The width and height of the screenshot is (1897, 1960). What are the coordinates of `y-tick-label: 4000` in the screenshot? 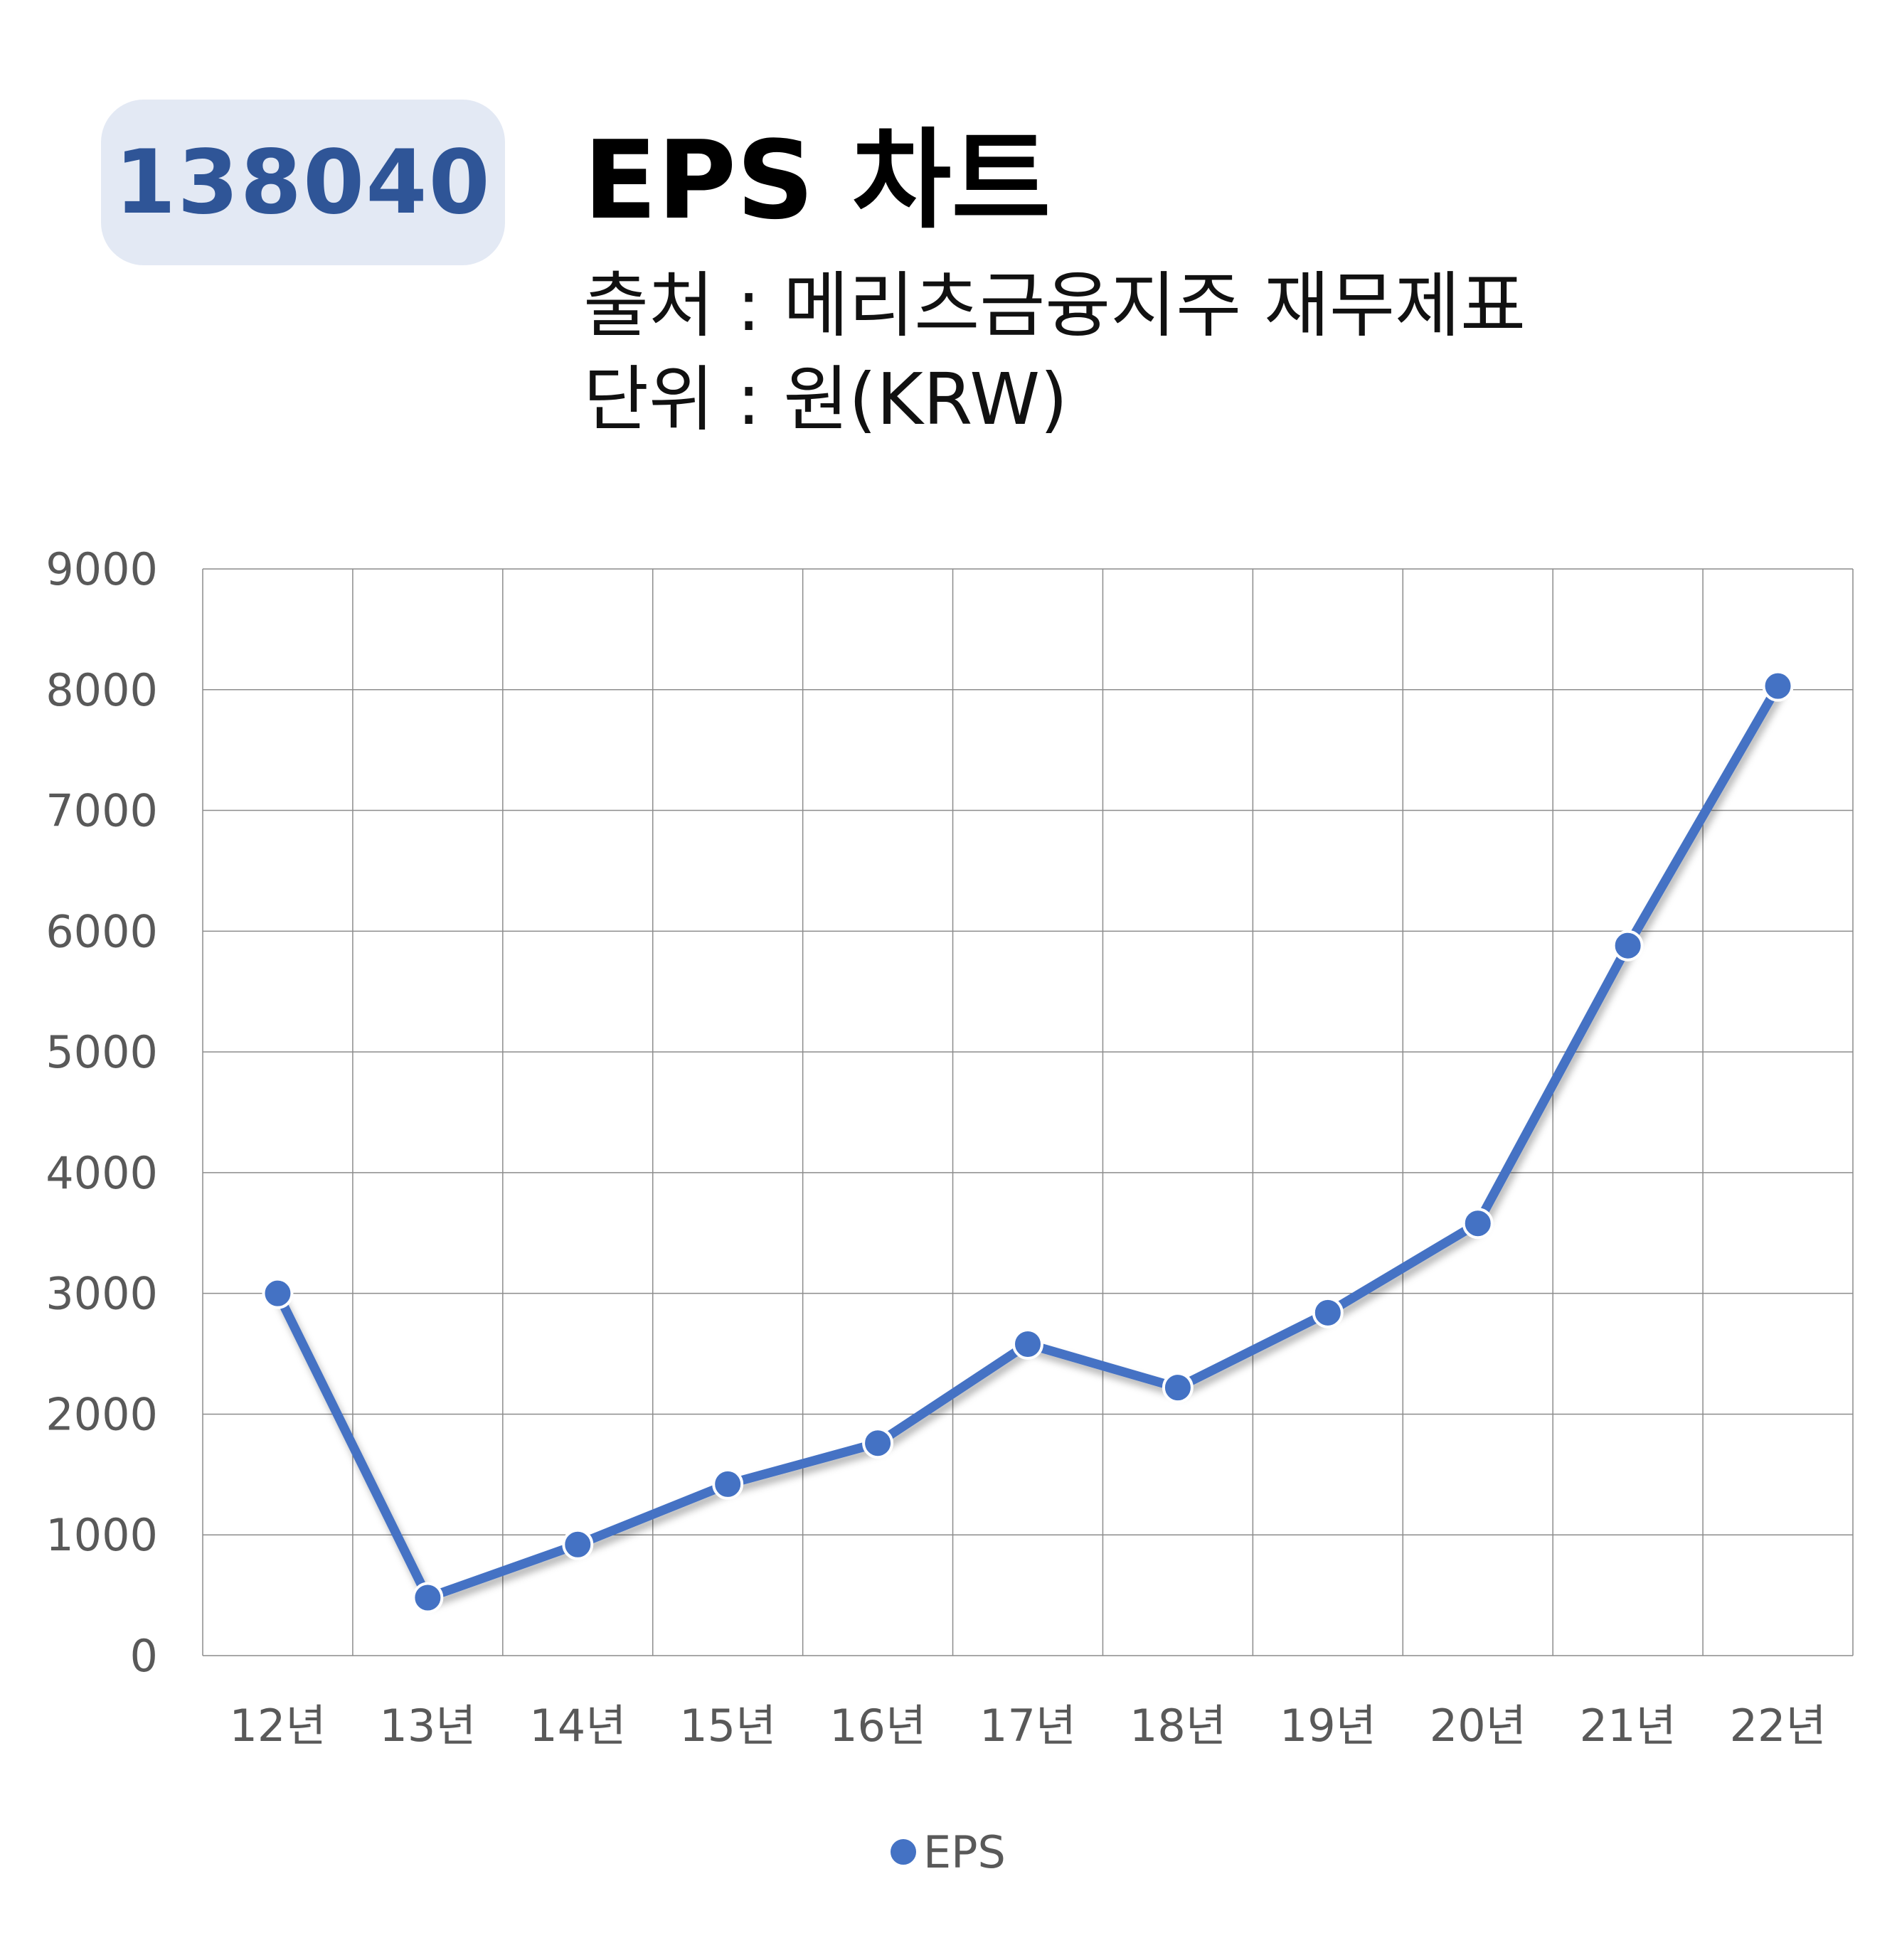 It's located at (102, 1173).